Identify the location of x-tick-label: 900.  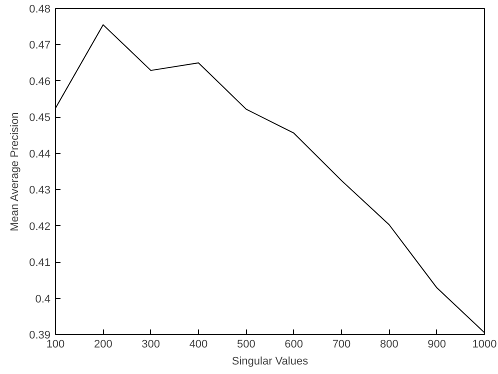
(437, 344).